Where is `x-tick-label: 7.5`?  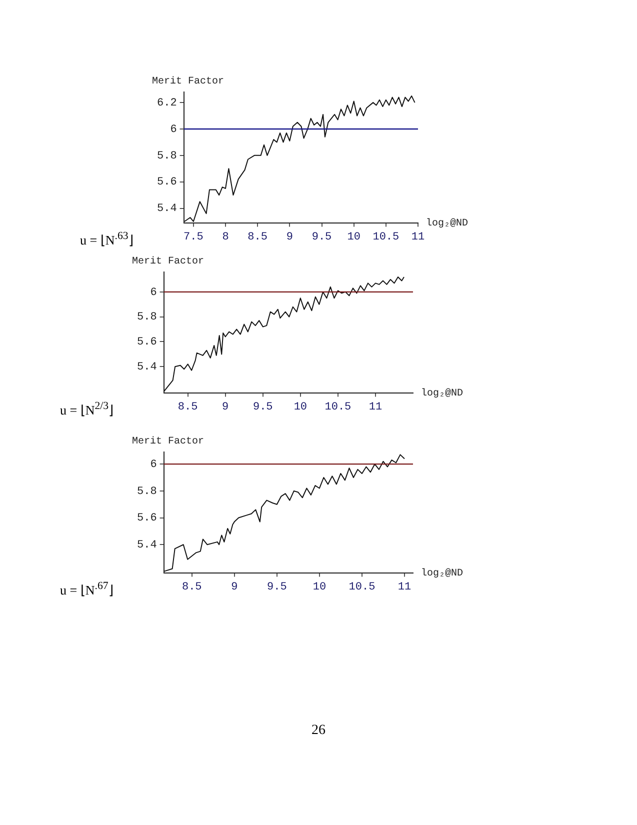 x-tick-label: 7.5 is located at coordinates (194, 237).